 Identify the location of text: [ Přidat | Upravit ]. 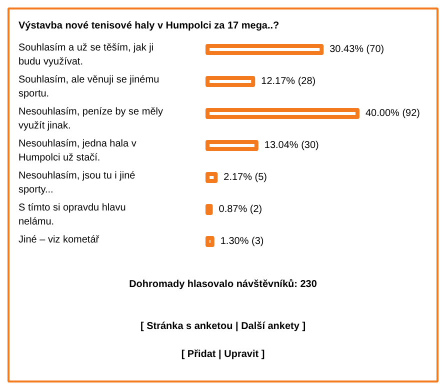
(223, 354).